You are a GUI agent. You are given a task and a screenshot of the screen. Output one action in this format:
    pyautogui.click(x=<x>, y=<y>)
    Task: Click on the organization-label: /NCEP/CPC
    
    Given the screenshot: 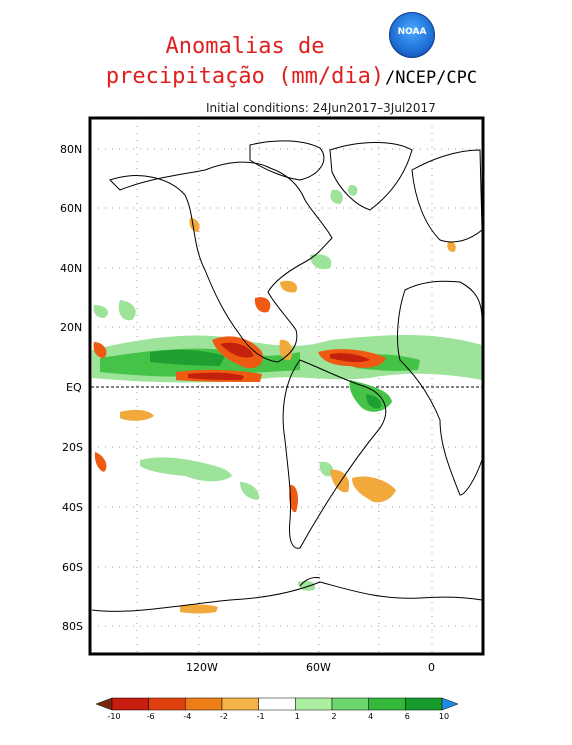 What is the action you would take?
    pyautogui.click(x=431, y=78)
    